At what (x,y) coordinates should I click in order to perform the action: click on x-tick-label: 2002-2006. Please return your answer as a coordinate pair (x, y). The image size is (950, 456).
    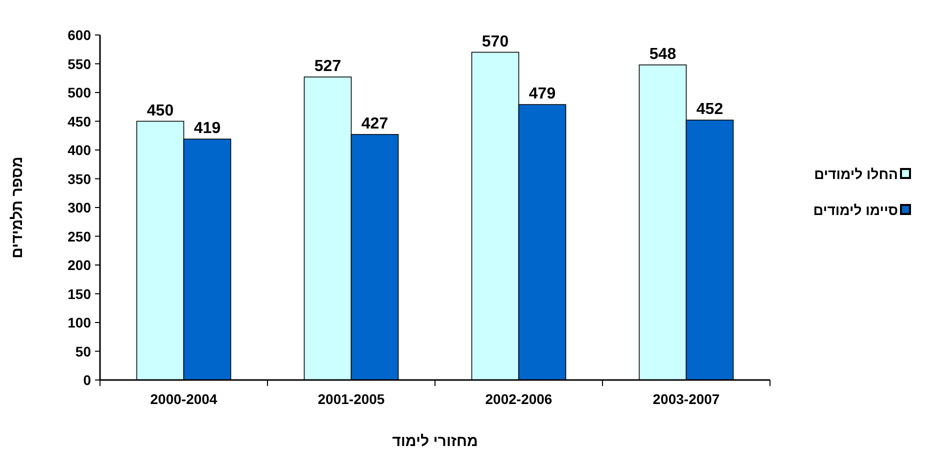
    Looking at the image, I should click on (518, 399).